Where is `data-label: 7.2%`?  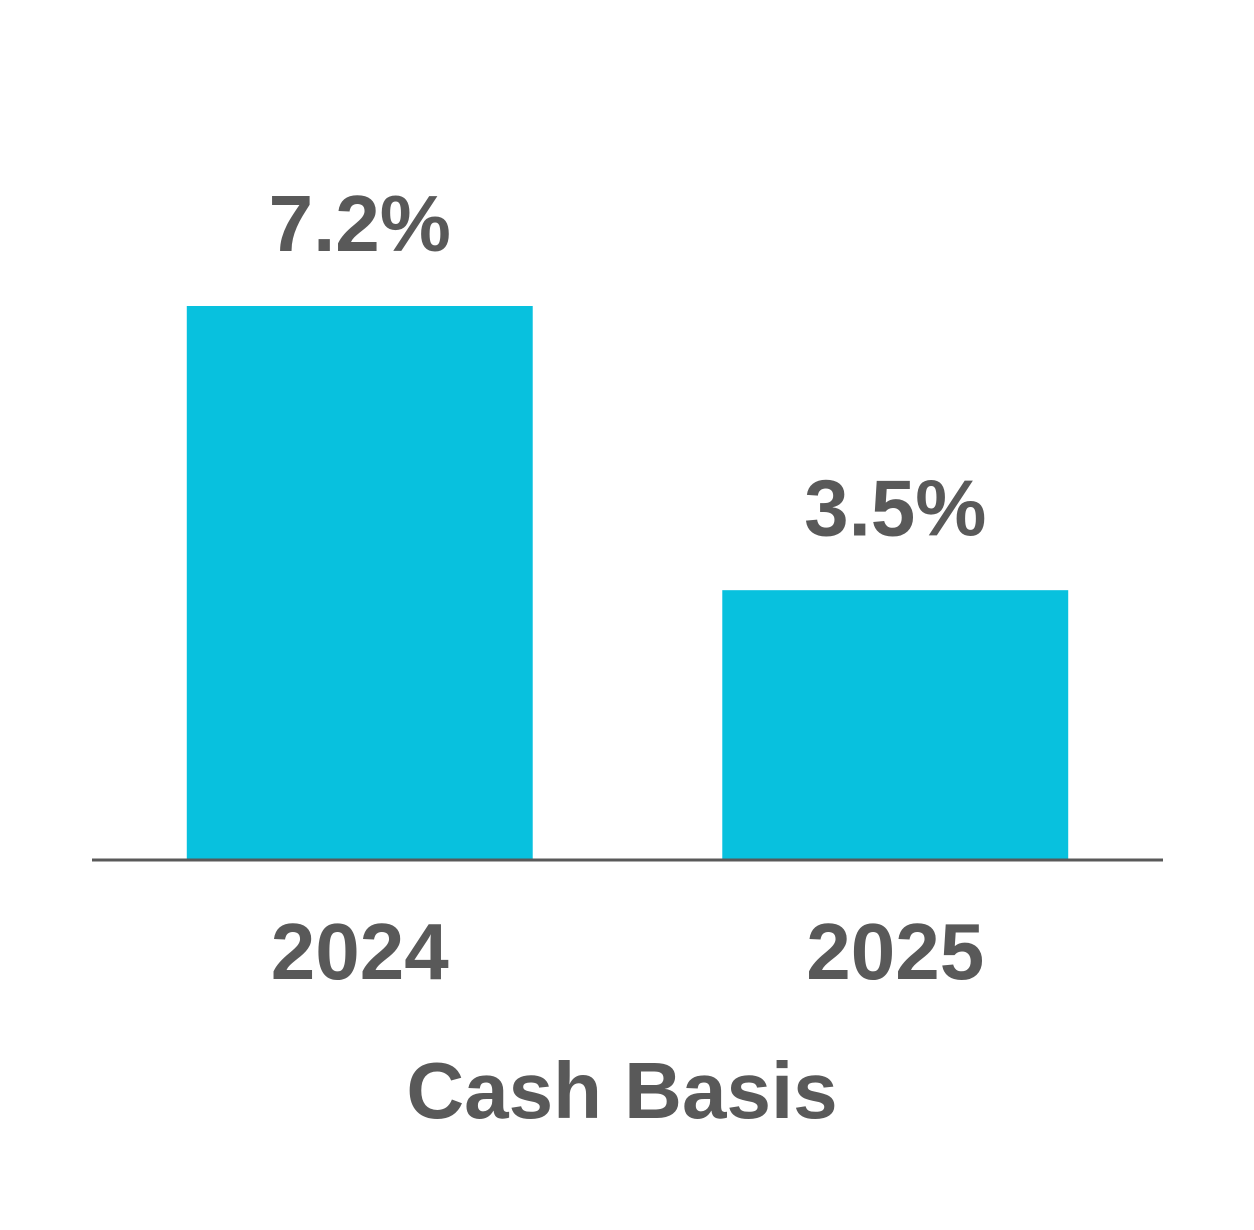
data-label: 7.2% is located at coordinates (360, 223).